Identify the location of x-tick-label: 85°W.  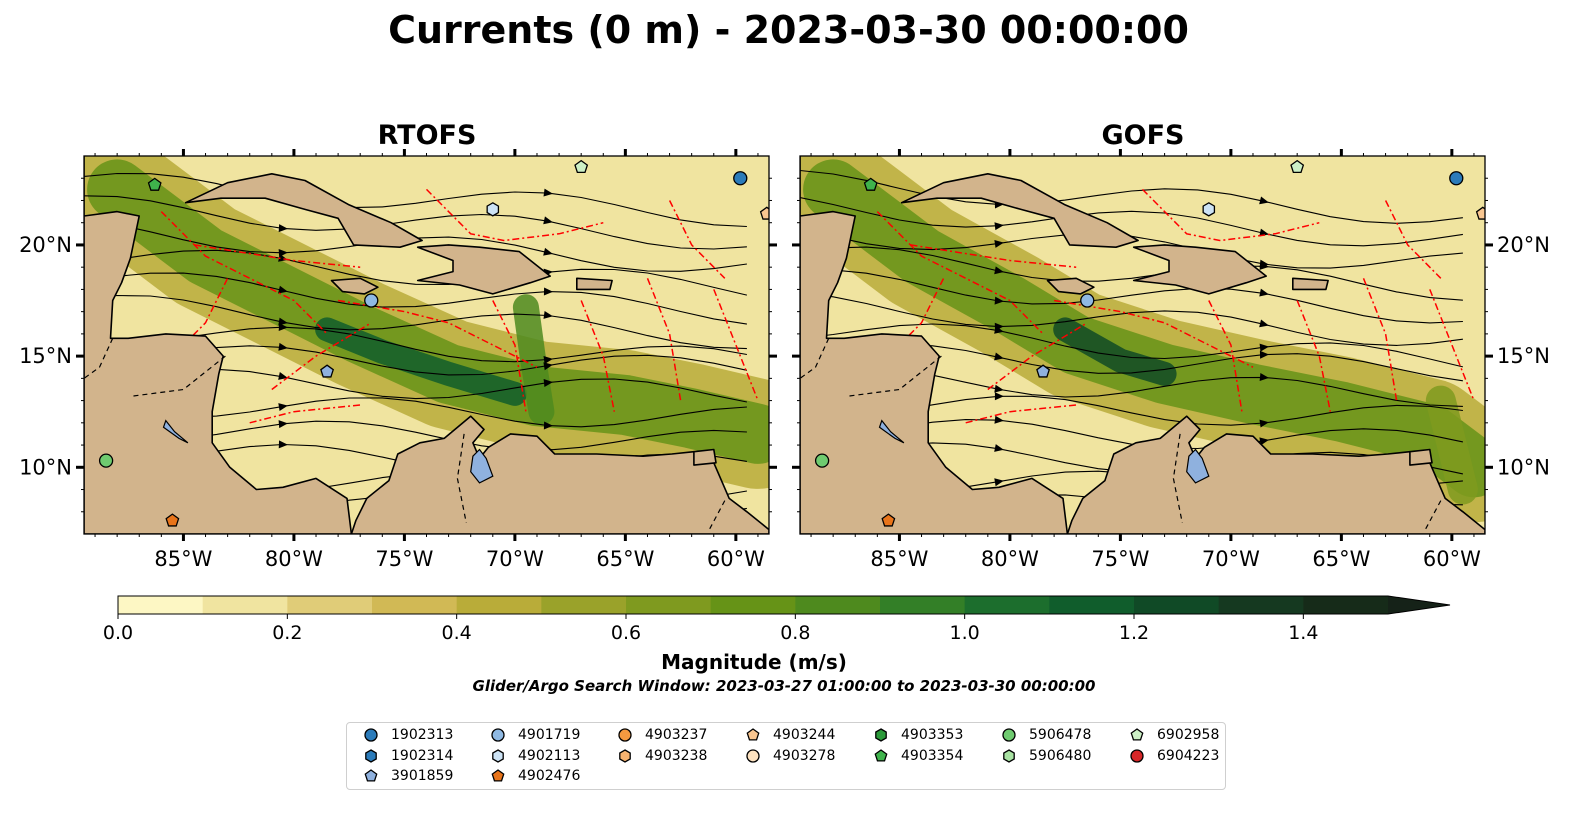
(183, 559).